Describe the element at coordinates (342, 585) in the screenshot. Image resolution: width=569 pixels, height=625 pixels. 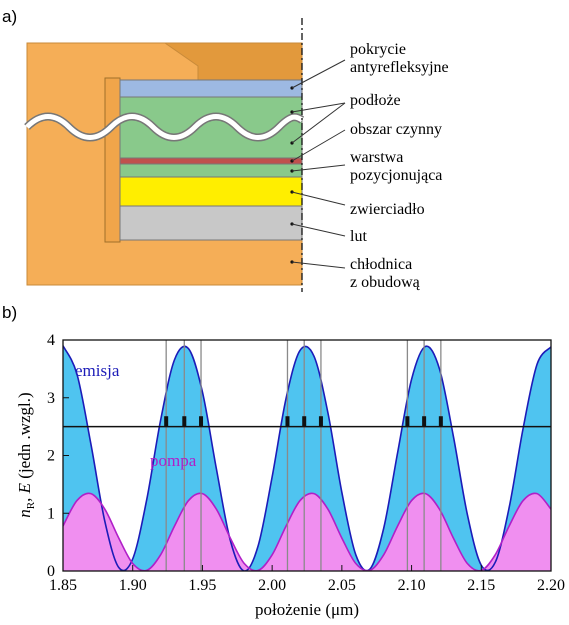
I see `x-tick-label: 2.05` at that location.